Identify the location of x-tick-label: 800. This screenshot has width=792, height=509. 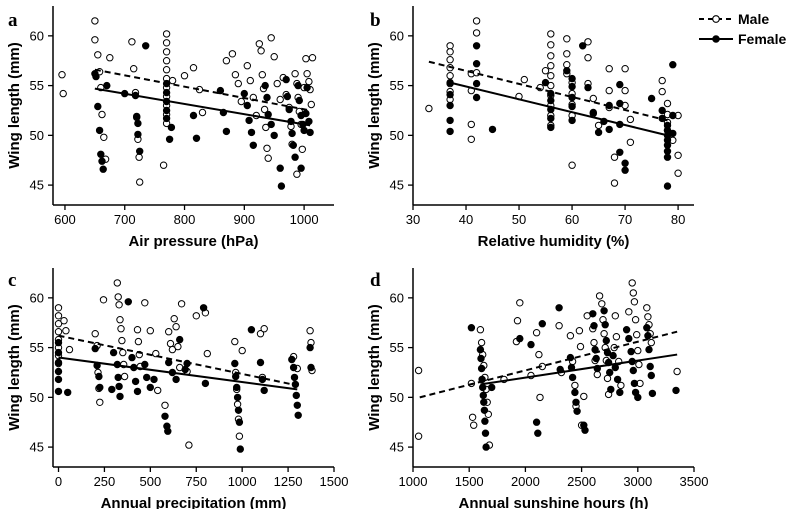
(185, 219).